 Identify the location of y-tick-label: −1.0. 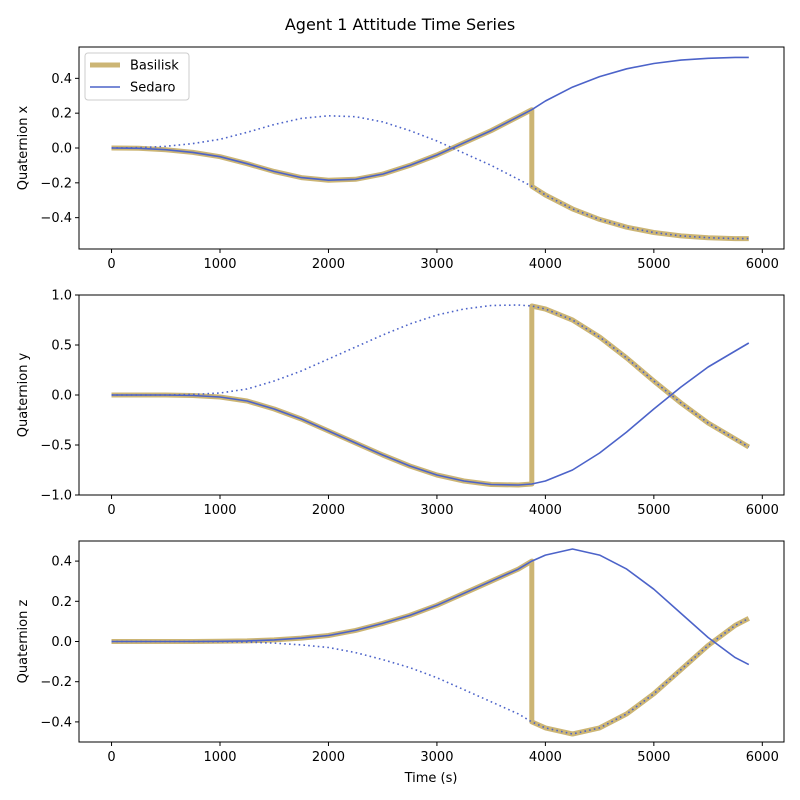
(56, 496).